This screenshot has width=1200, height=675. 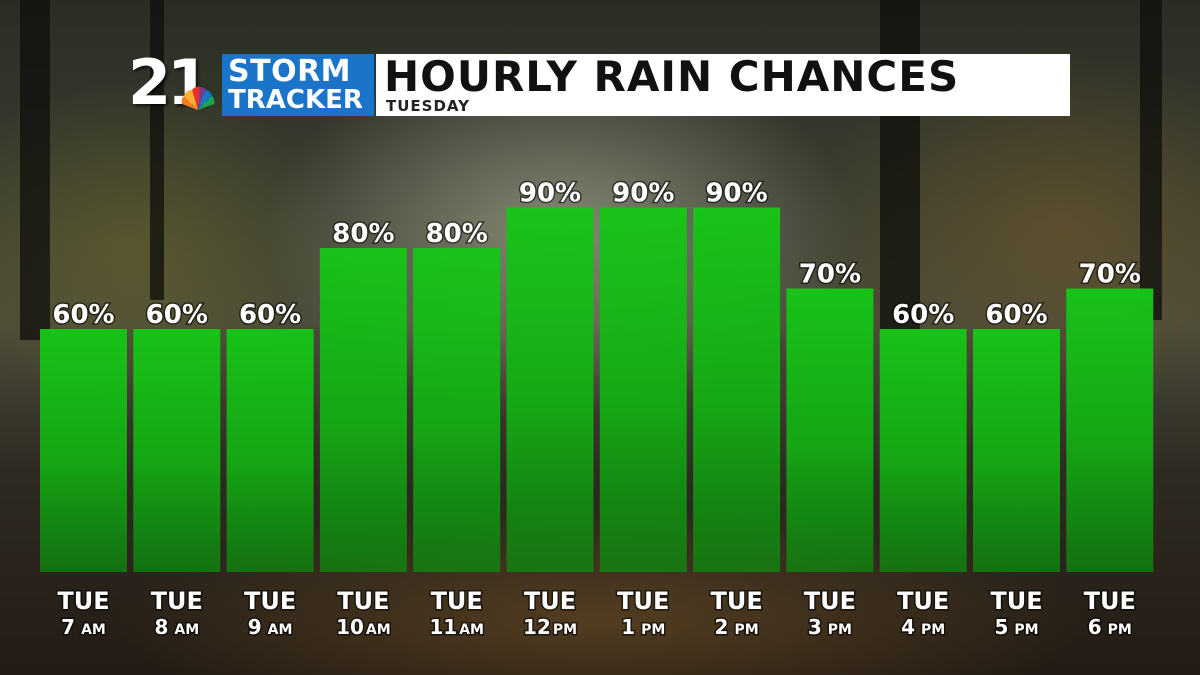 What do you see at coordinates (270, 627) in the screenshot?
I see `category-time-label-2: 9 AM` at bounding box center [270, 627].